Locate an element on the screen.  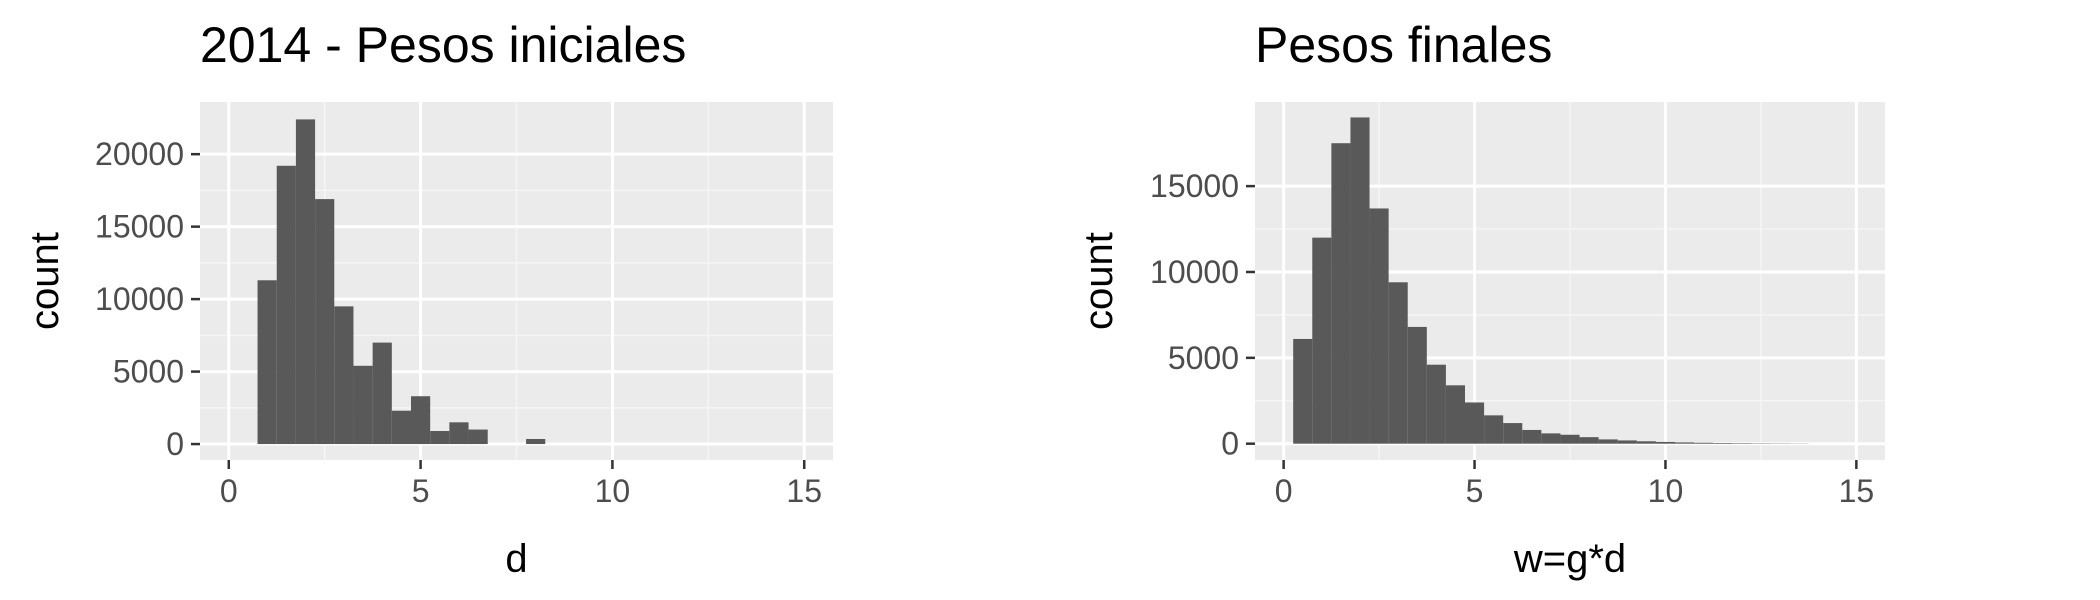
y-axis-ticks: 0 5000 10000 15000 is located at coordinates (1202, 315).